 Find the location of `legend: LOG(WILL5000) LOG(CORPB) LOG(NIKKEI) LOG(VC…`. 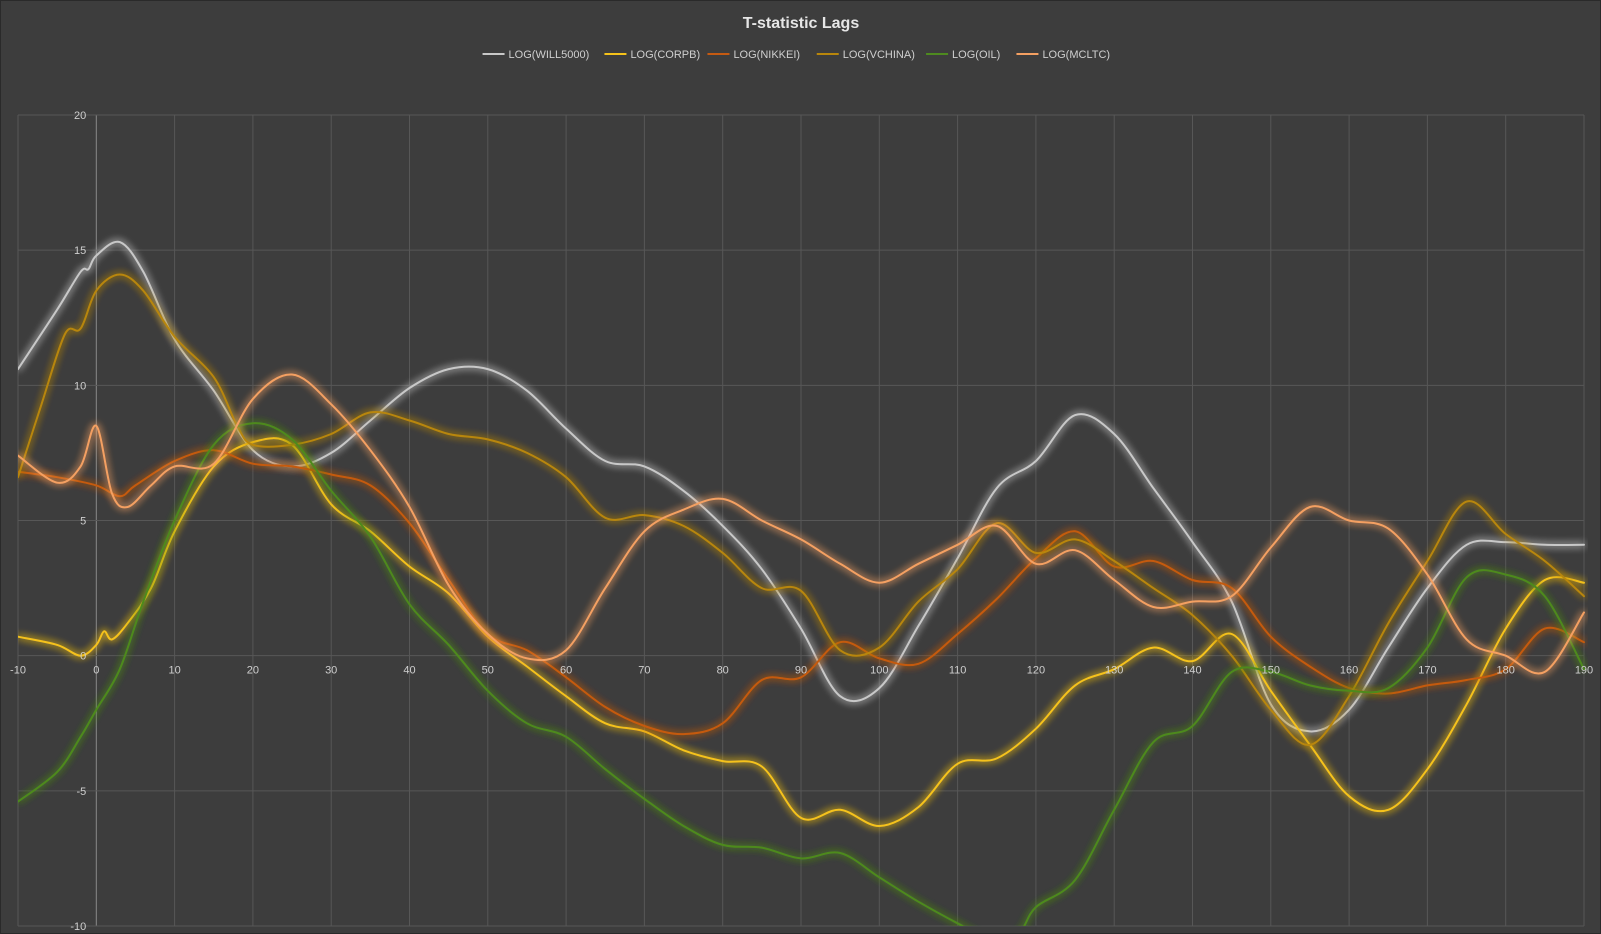

legend: LOG(WILL5000) LOG(CORPB) LOG(NIKKEI) LOG(VC… is located at coordinates (796, 55).